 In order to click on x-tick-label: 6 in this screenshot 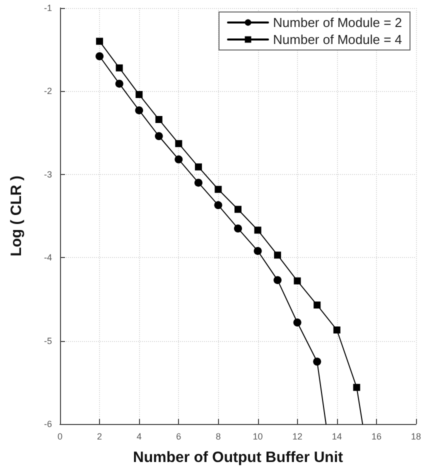, I will do `click(179, 437)`.